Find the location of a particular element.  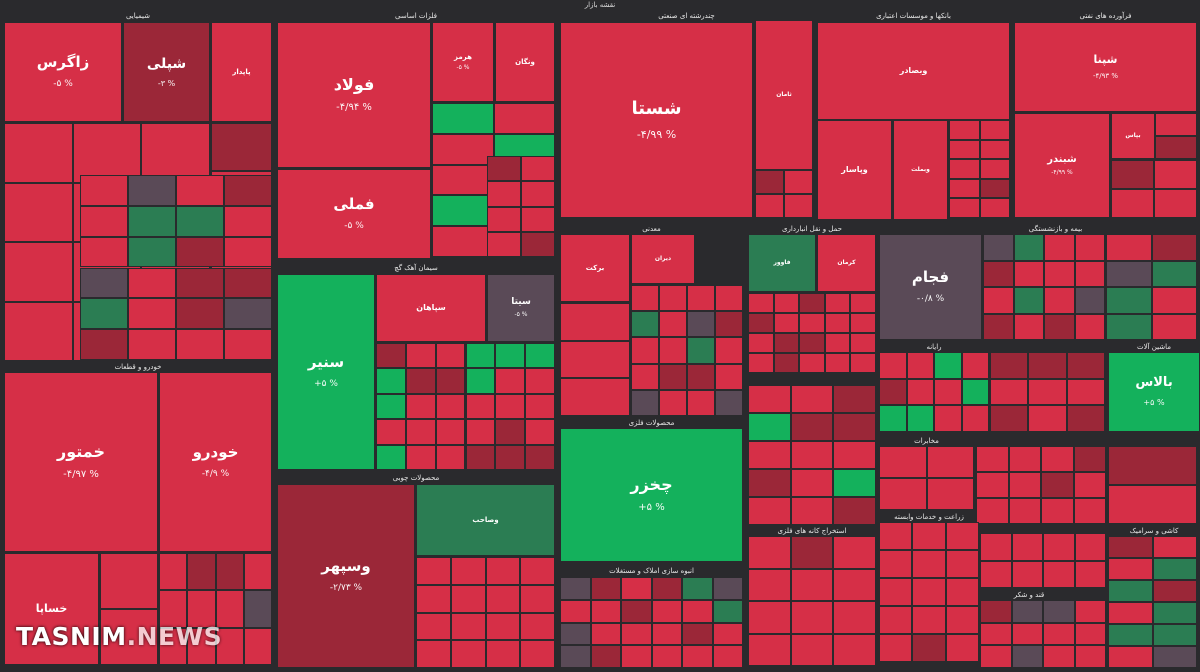

tile-stock: شپلی -۳ % is located at coordinates (166, 72).